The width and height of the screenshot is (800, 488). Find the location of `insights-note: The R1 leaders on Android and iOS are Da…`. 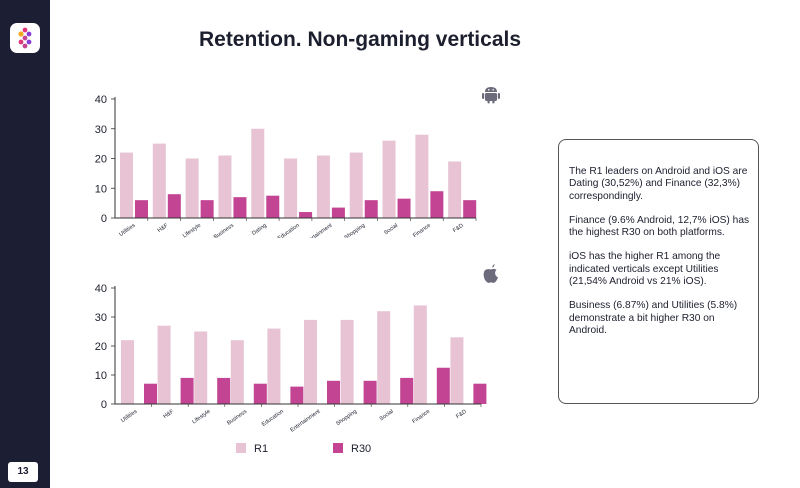

insights-note: The R1 leaders on Android and iOS are Da… is located at coordinates (658, 271).